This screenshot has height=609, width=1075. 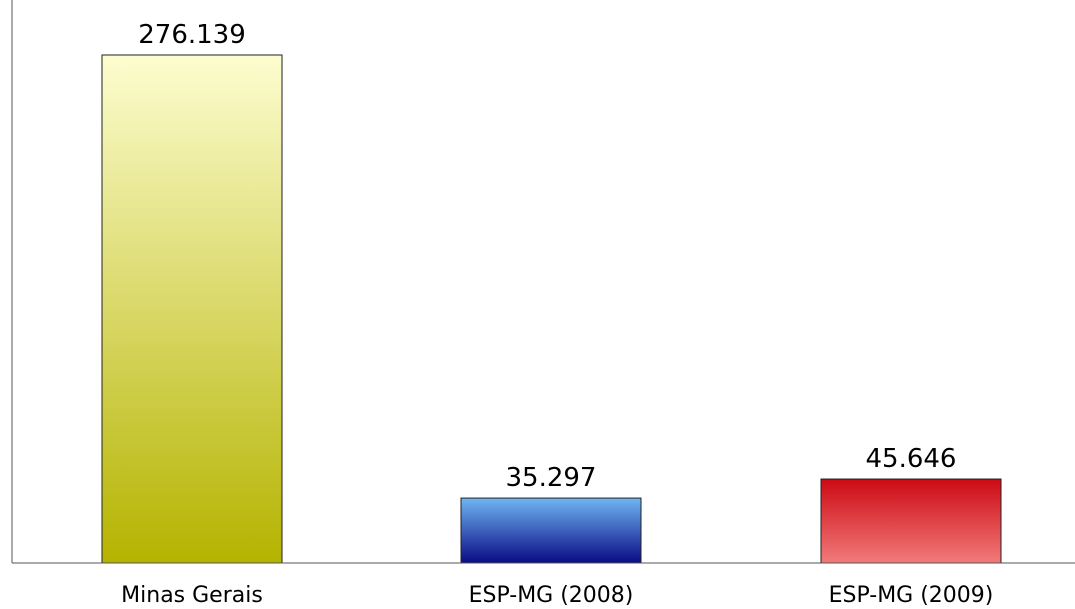 What do you see at coordinates (911, 595) in the screenshot?
I see `x-tick-label-3: ESP-MG (2009)` at bounding box center [911, 595].